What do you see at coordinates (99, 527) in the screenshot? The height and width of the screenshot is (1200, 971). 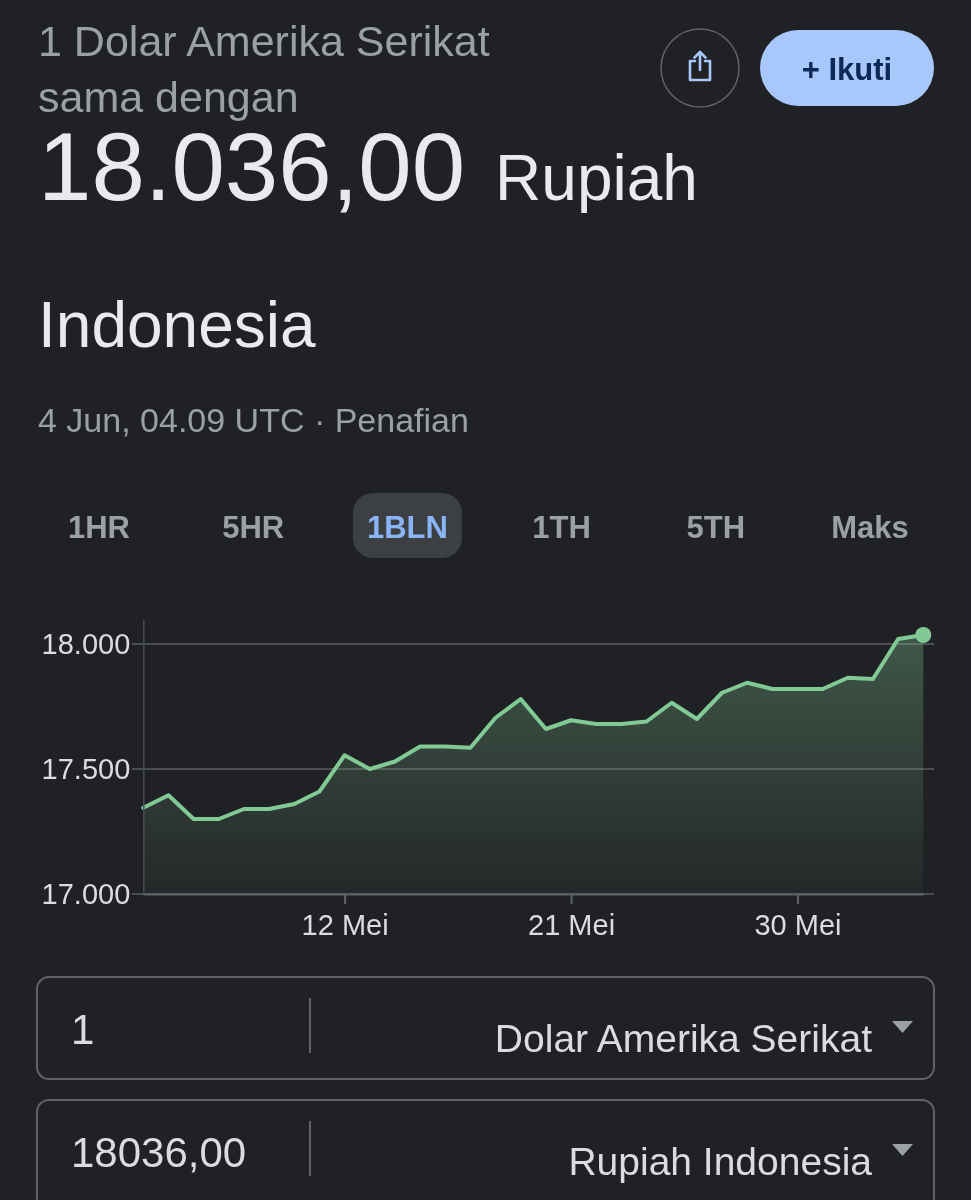 I see `text: 1HR` at bounding box center [99, 527].